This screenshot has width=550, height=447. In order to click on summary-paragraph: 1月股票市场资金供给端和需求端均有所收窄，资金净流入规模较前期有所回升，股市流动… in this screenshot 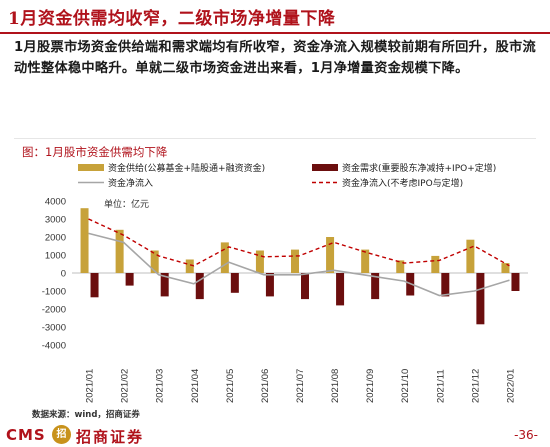, I will do `click(275, 58)`.